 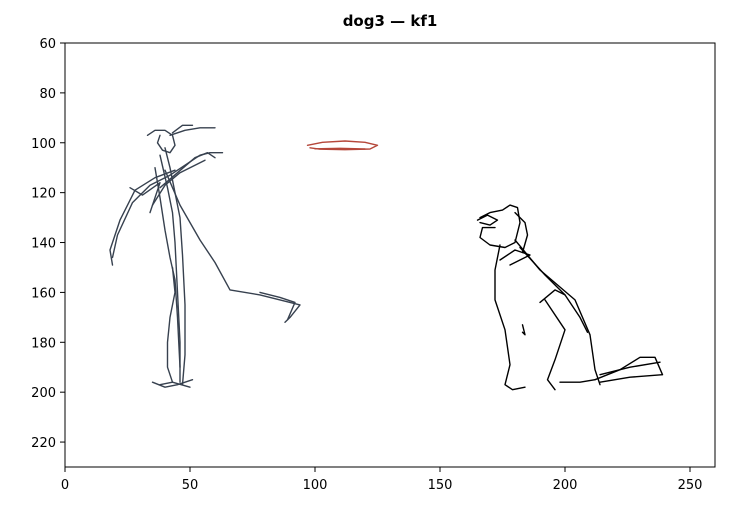 I want to click on chart-title: dog3 — kf1, so click(x=390, y=21).